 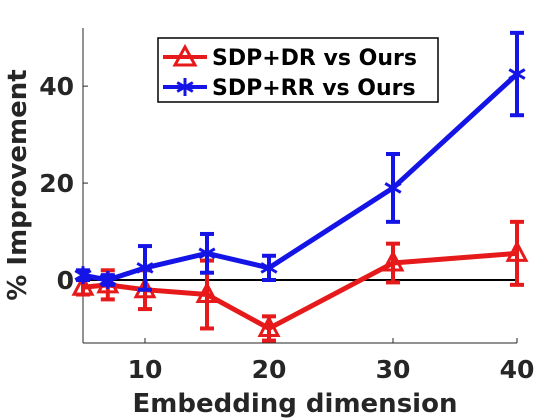 What do you see at coordinates (18, 184) in the screenshot?
I see `y-axis-label: % Improvement` at bounding box center [18, 184].